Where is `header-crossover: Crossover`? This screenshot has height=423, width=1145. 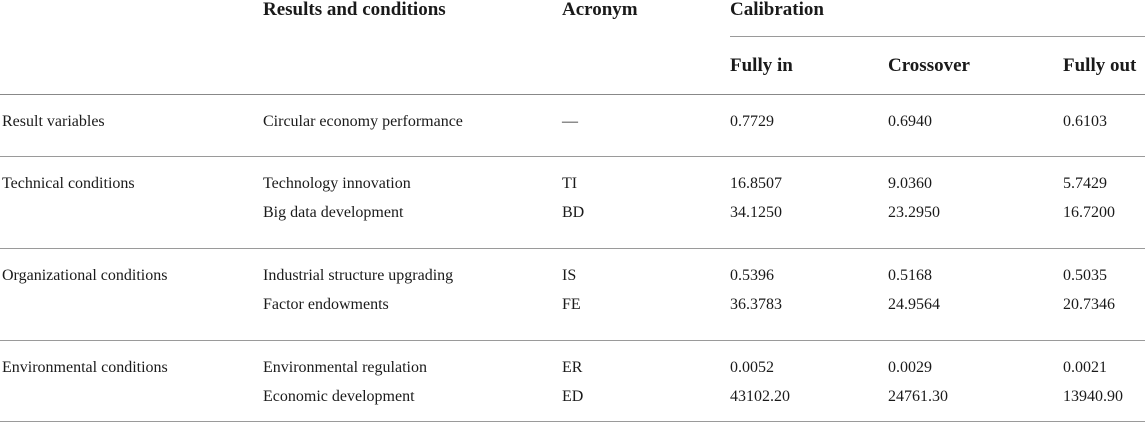 header-crossover: Crossover is located at coordinates (929, 65).